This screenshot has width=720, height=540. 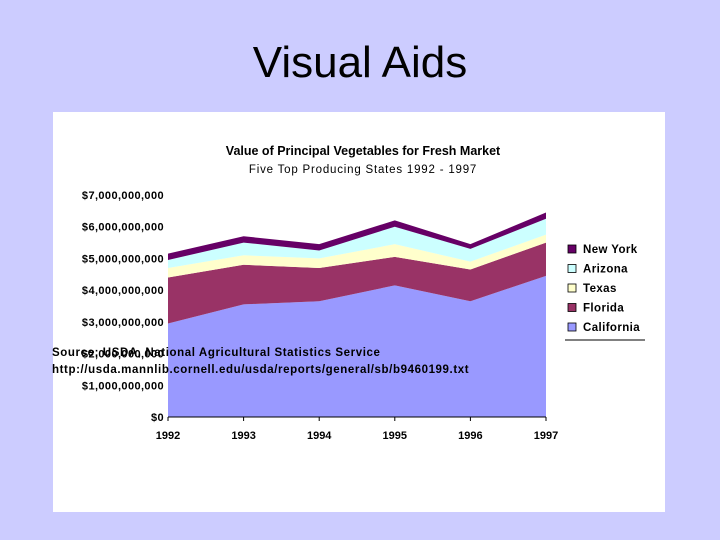 I want to click on y-tick-label: $6,000,000,000, so click(x=123, y=228).